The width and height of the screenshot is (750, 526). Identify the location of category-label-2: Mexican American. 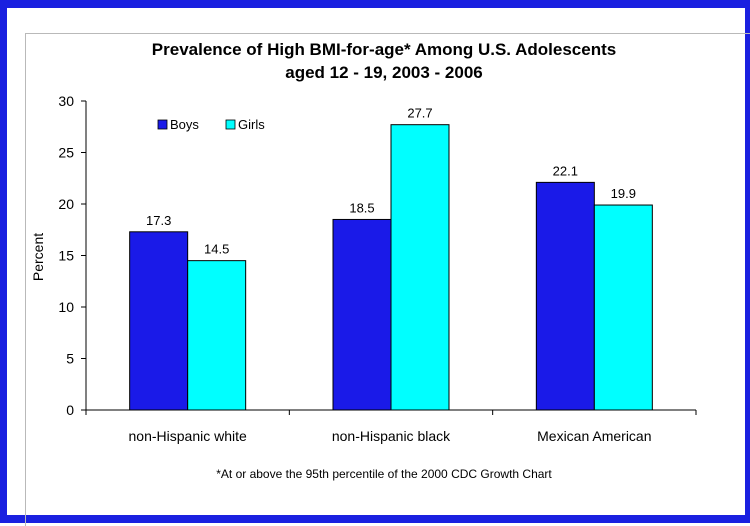
(594, 436).